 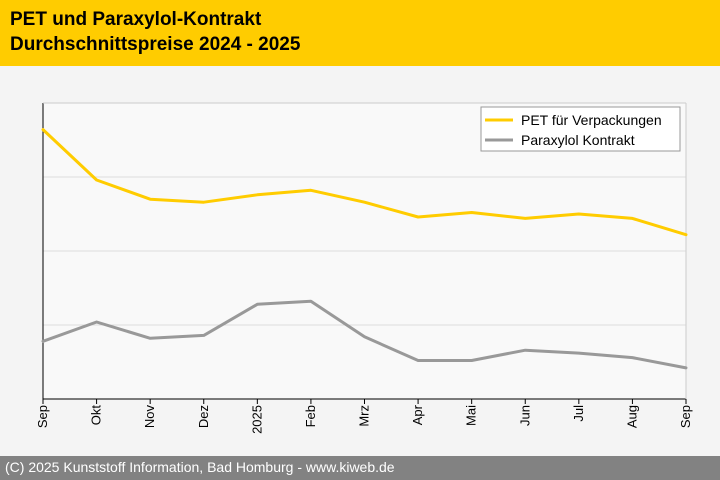 What do you see at coordinates (591, 120) in the screenshot?
I see `legend-label: PET für Verpackungen` at bounding box center [591, 120].